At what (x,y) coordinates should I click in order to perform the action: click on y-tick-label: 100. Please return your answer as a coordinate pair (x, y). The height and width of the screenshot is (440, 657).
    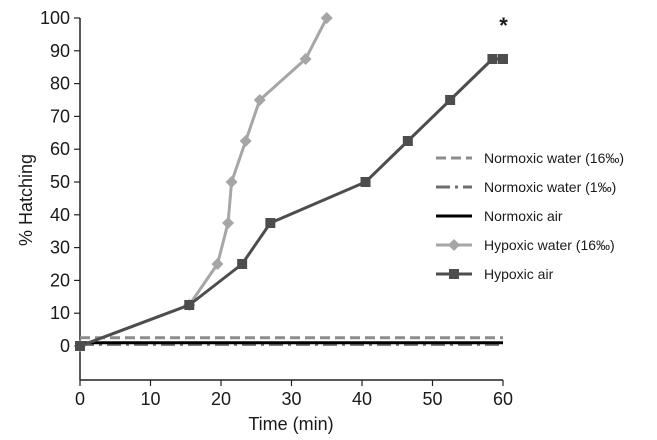
    Looking at the image, I should click on (55, 18).